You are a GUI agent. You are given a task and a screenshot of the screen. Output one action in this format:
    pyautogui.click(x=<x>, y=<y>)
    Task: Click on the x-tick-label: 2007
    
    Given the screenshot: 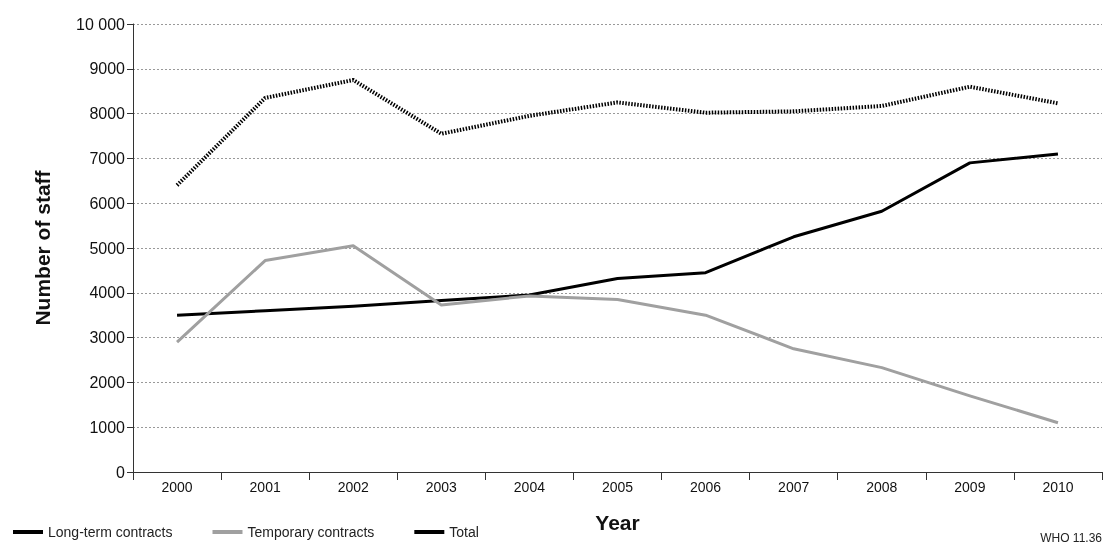 What is the action you would take?
    pyautogui.click(x=794, y=487)
    